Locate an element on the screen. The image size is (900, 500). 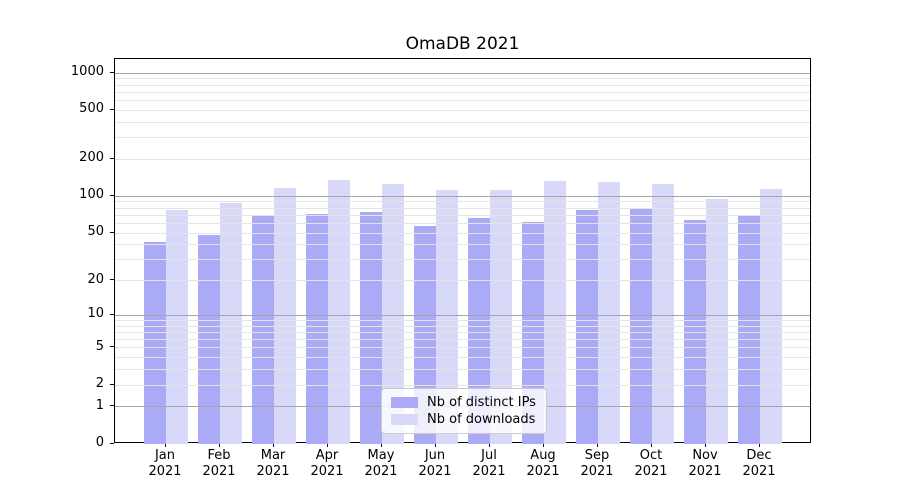
x-tick-label: Nov 2021 is located at coordinates (705, 463).